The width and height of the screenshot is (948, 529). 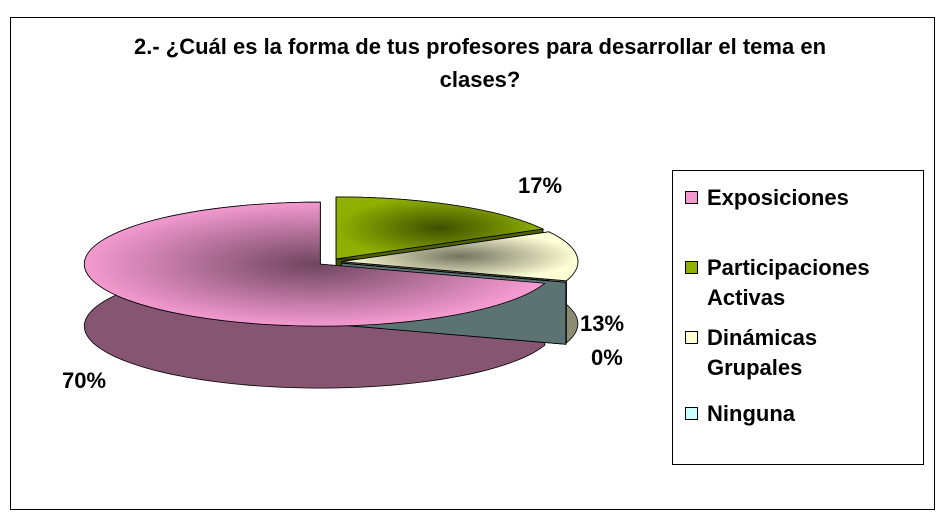 I want to click on legend-entry: Participaciones Activas, so click(x=803, y=283).